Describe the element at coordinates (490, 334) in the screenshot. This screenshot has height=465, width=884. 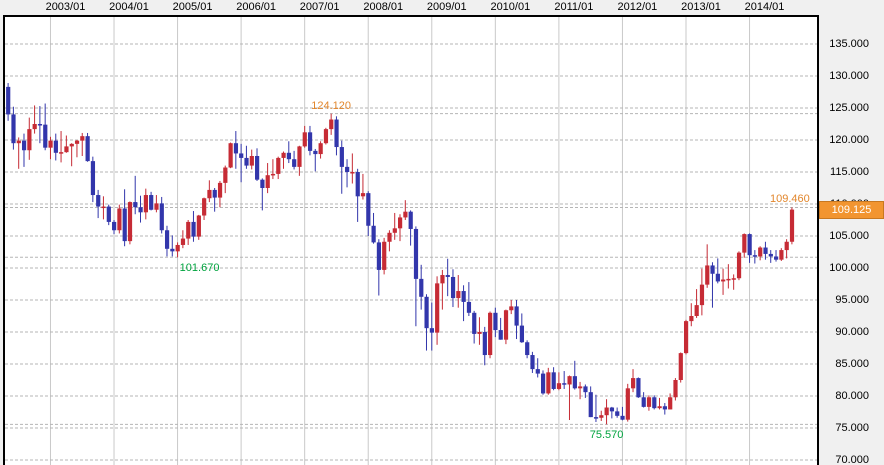
I see `candle-body-2009/12` at that location.